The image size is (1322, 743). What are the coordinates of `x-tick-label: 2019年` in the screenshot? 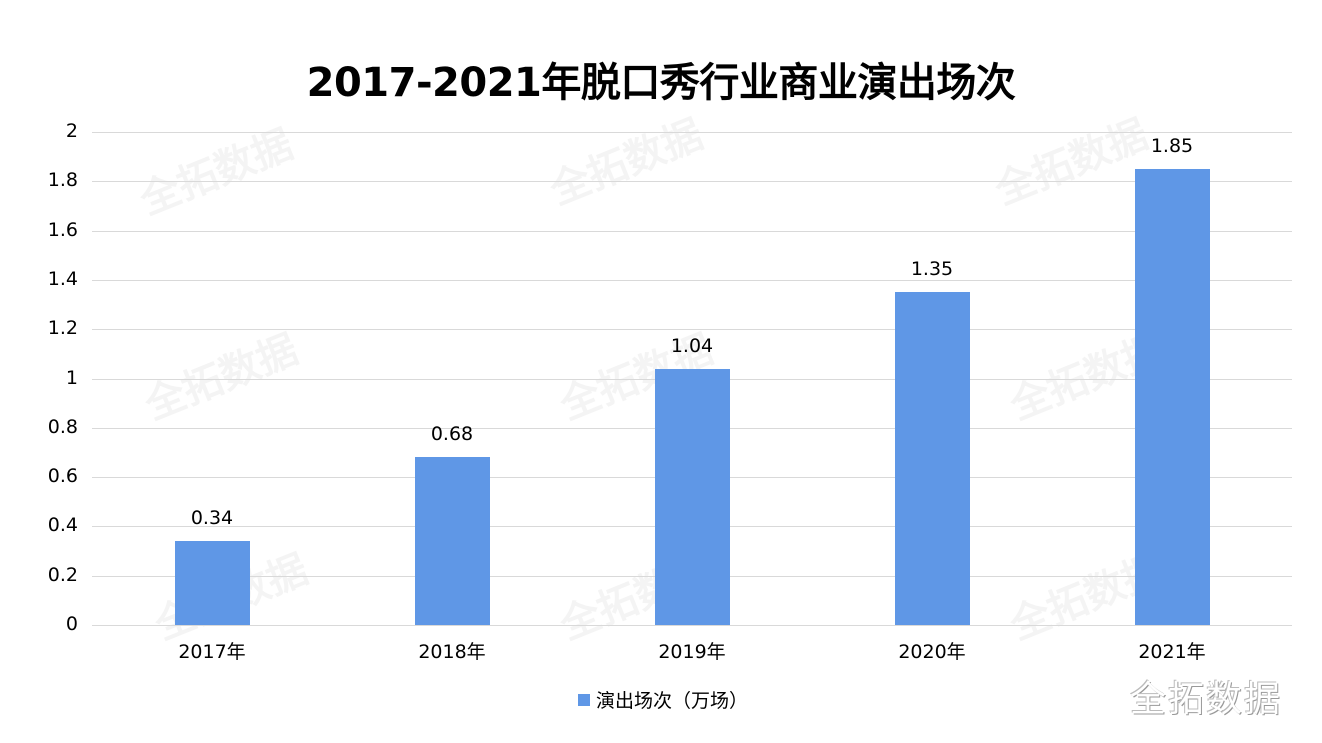 It's located at (692, 652).